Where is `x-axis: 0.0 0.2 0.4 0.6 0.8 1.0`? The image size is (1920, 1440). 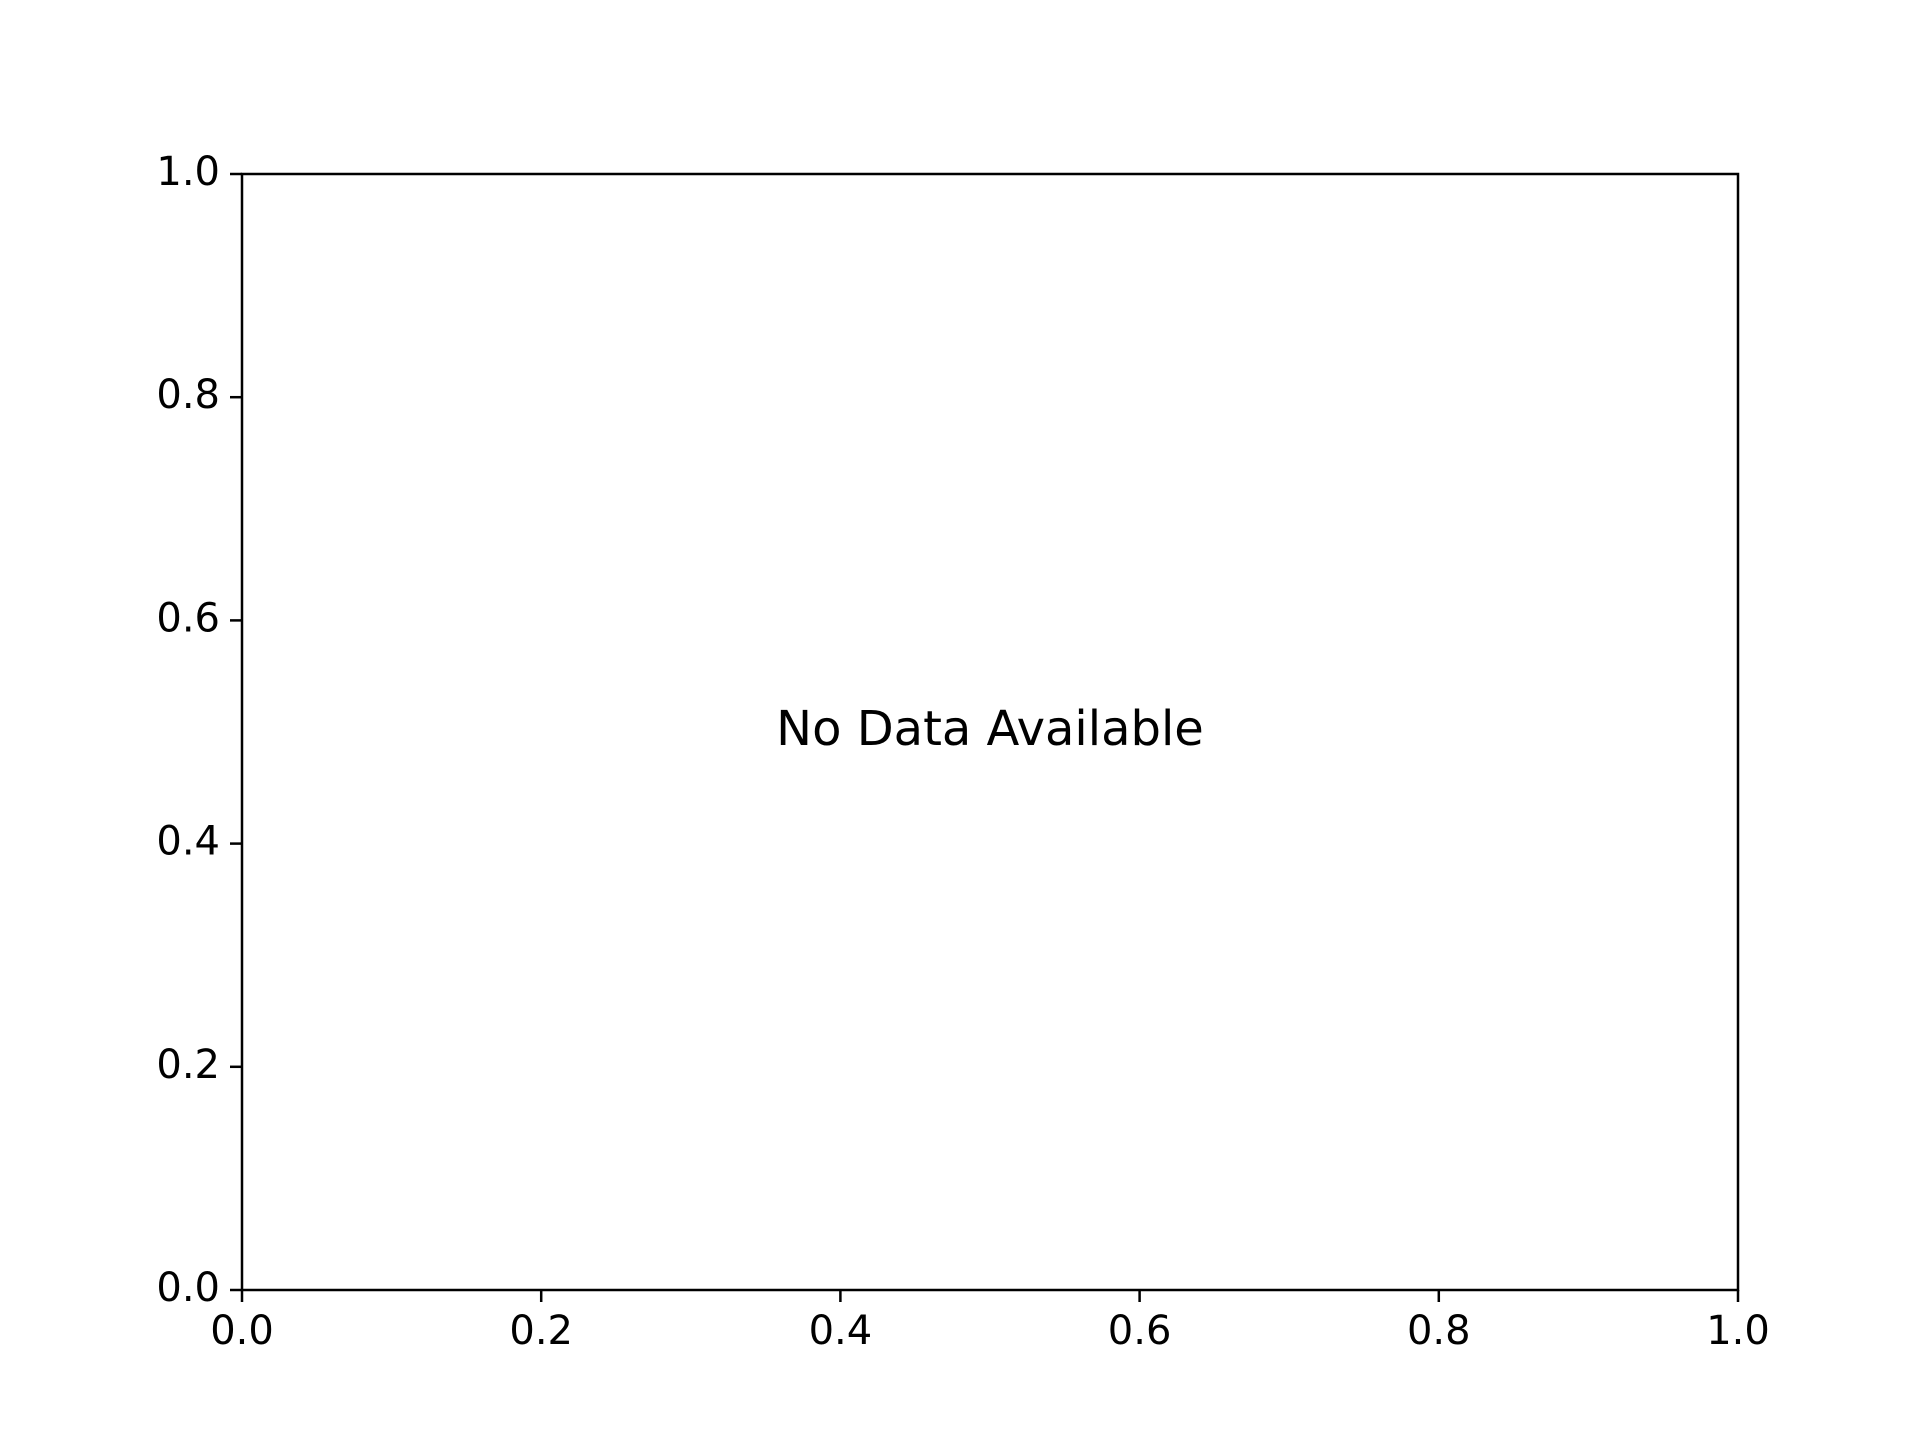 x-axis: 0.0 0.2 0.4 0.6 0.8 1.0 is located at coordinates (990, 1322).